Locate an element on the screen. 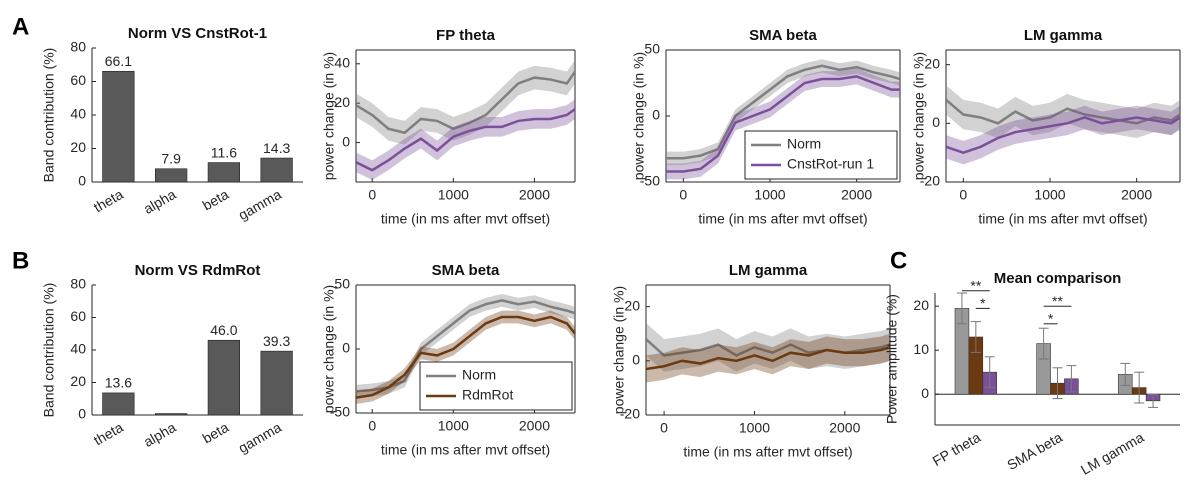  legend: Norm CnstRot-run 1 is located at coordinates (821, 155).